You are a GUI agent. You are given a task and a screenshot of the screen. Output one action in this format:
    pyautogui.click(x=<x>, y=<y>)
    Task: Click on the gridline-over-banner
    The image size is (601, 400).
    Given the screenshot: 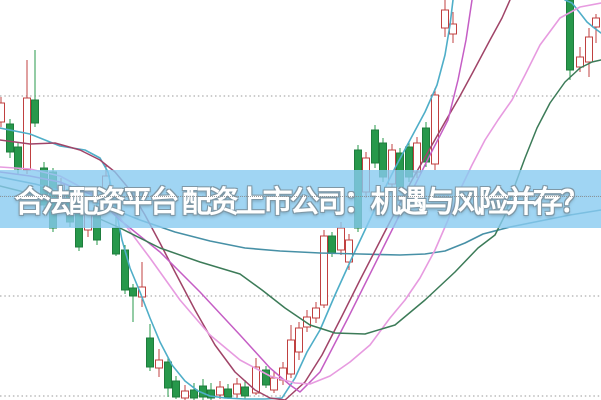 What is the action you would take?
    pyautogui.click(x=300, y=196)
    